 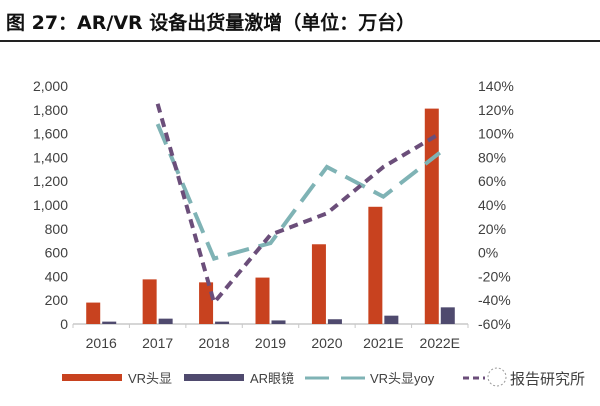 I want to click on x-axis-tick-label: 2016, so click(x=101, y=343).